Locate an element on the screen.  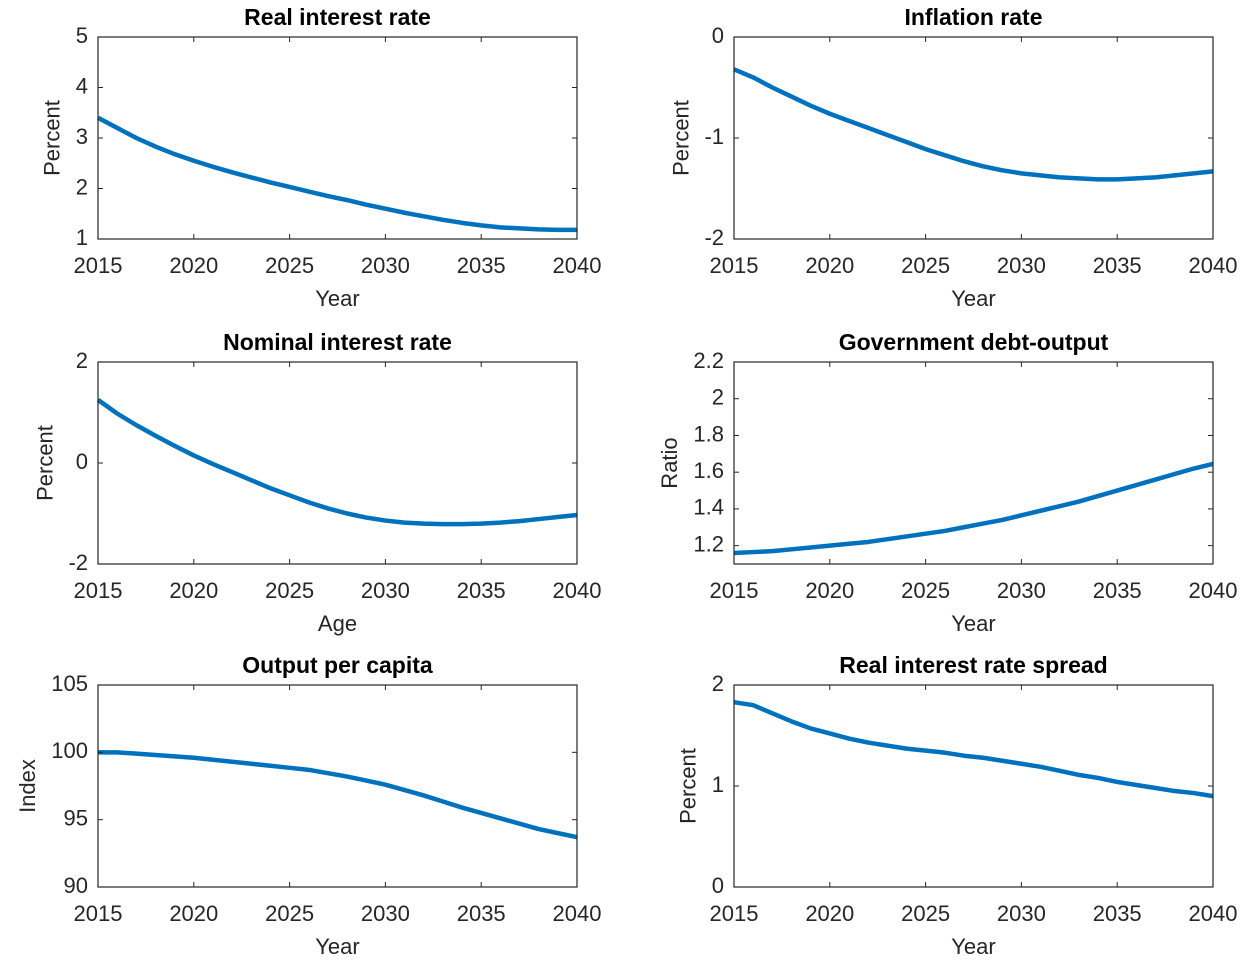
y-tick-label: 1.6 is located at coordinates (708, 470).